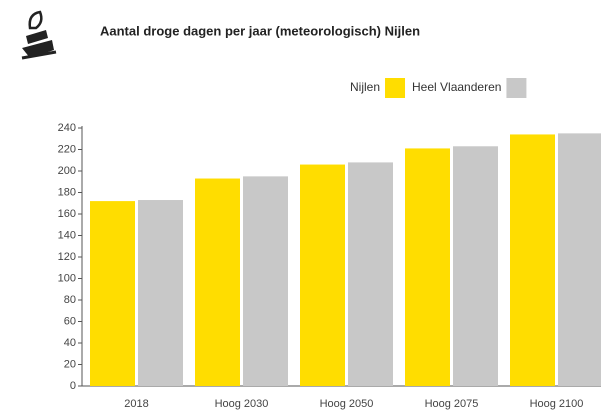  I want to click on y-tick-label: 0, so click(73, 386).